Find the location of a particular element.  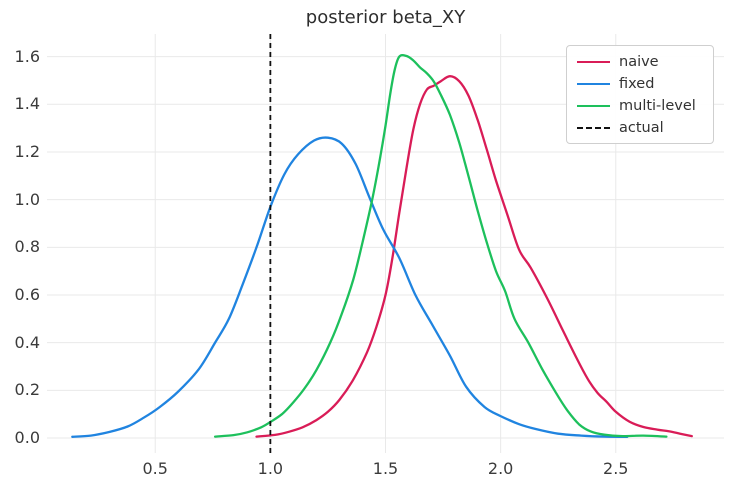

actual-dashed-line-icon is located at coordinates (593, 127).